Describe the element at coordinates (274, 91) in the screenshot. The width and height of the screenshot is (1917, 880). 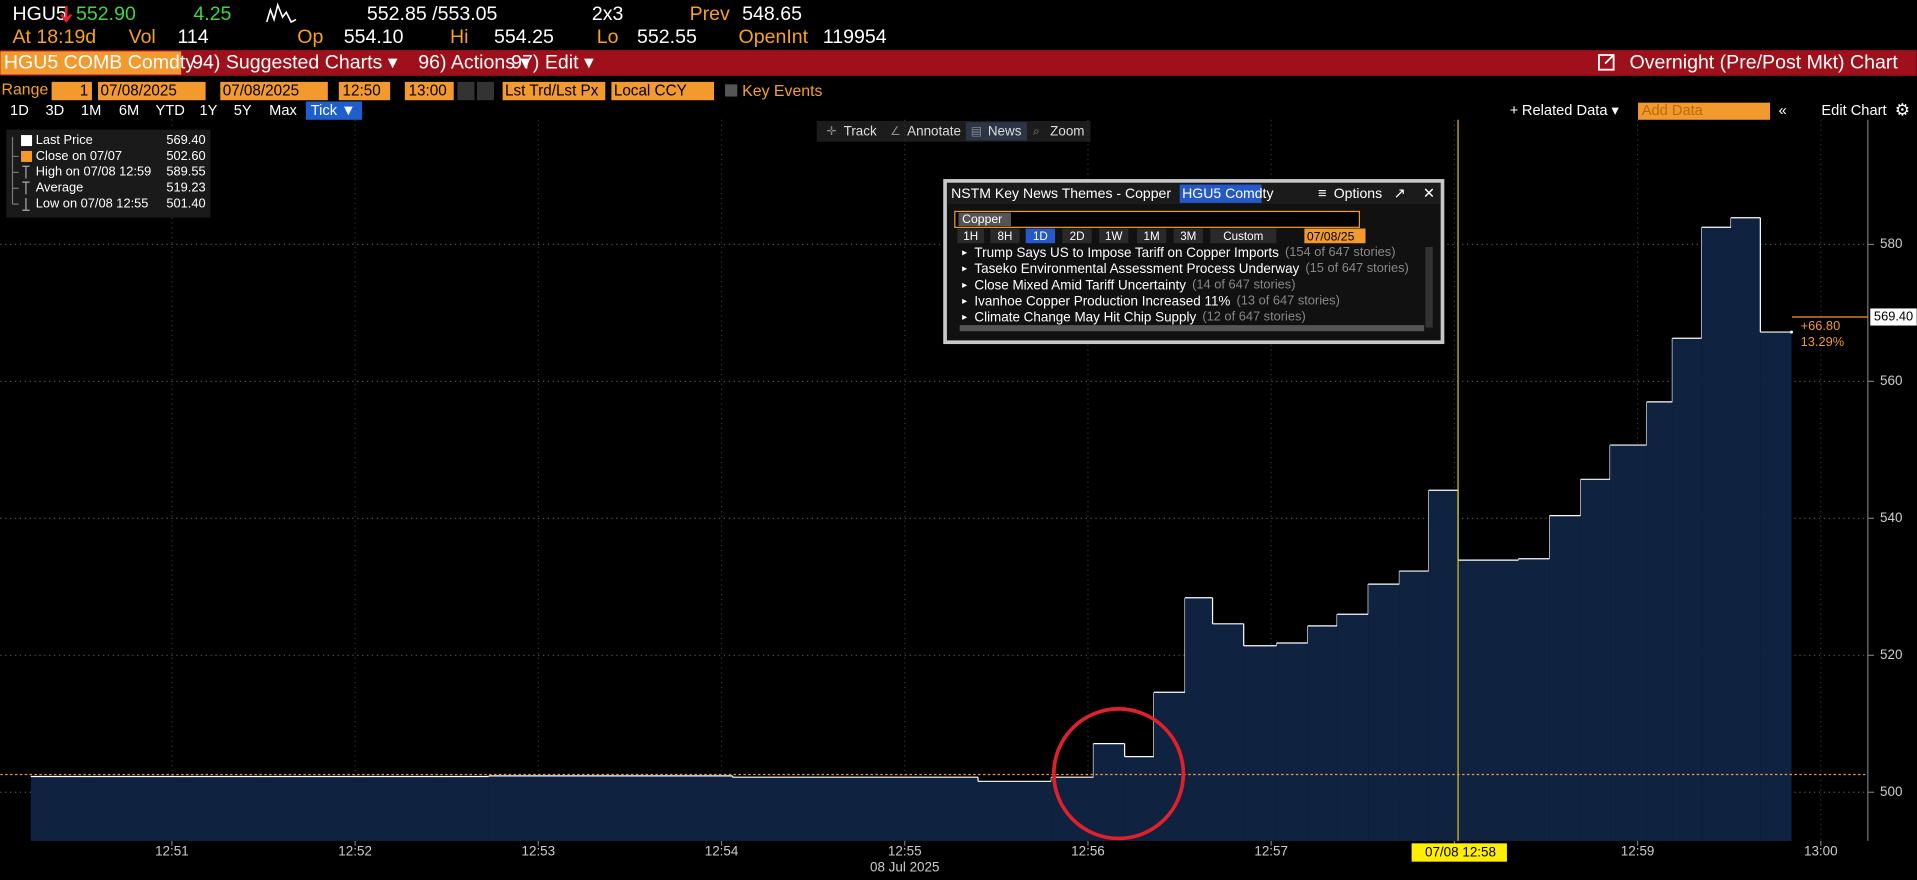
I see `end-date-field` at that location.